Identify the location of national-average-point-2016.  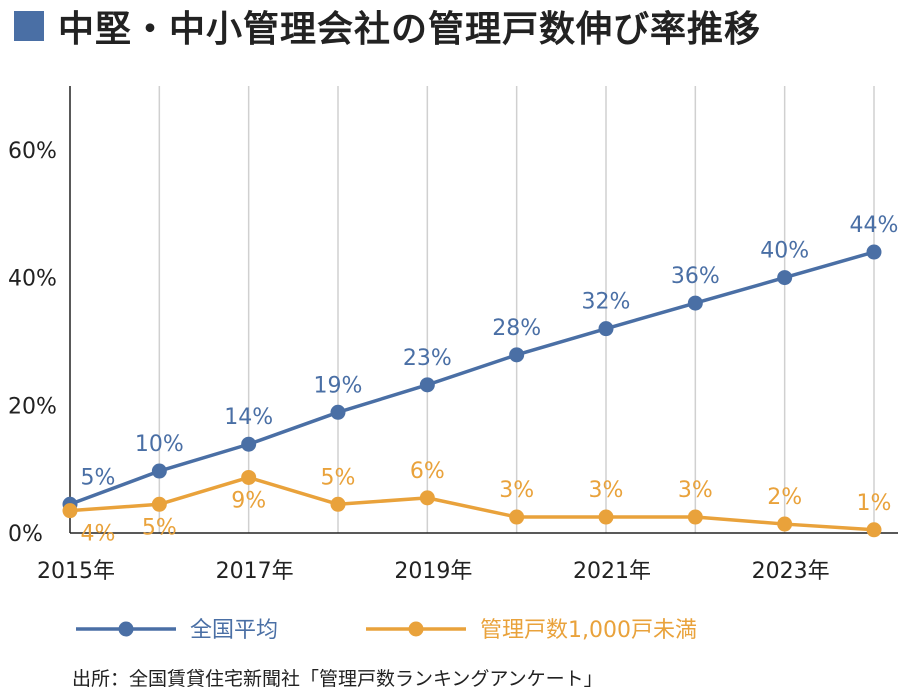
(159, 471).